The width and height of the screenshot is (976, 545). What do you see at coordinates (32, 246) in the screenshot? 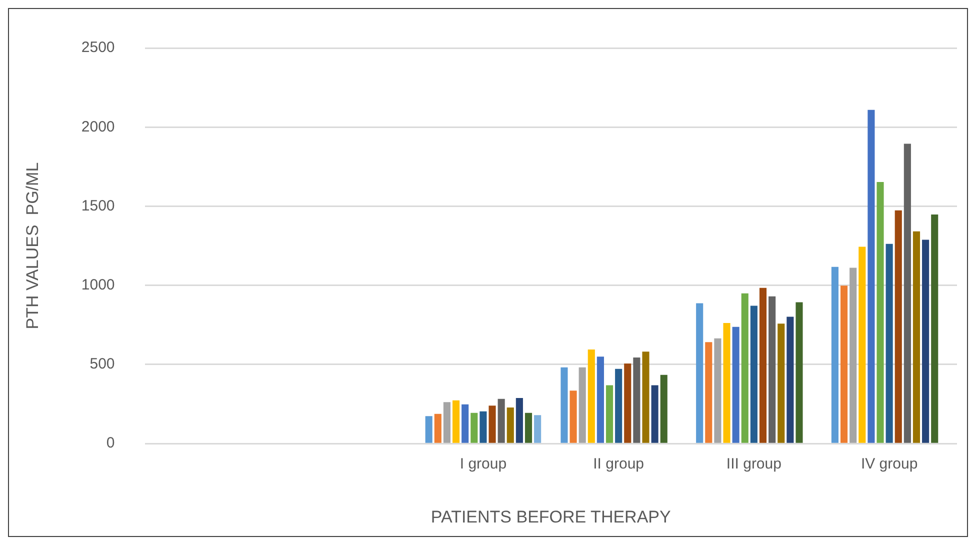
I see `y-axis-title: PTH VALUES PG/ML` at bounding box center [32, 246].